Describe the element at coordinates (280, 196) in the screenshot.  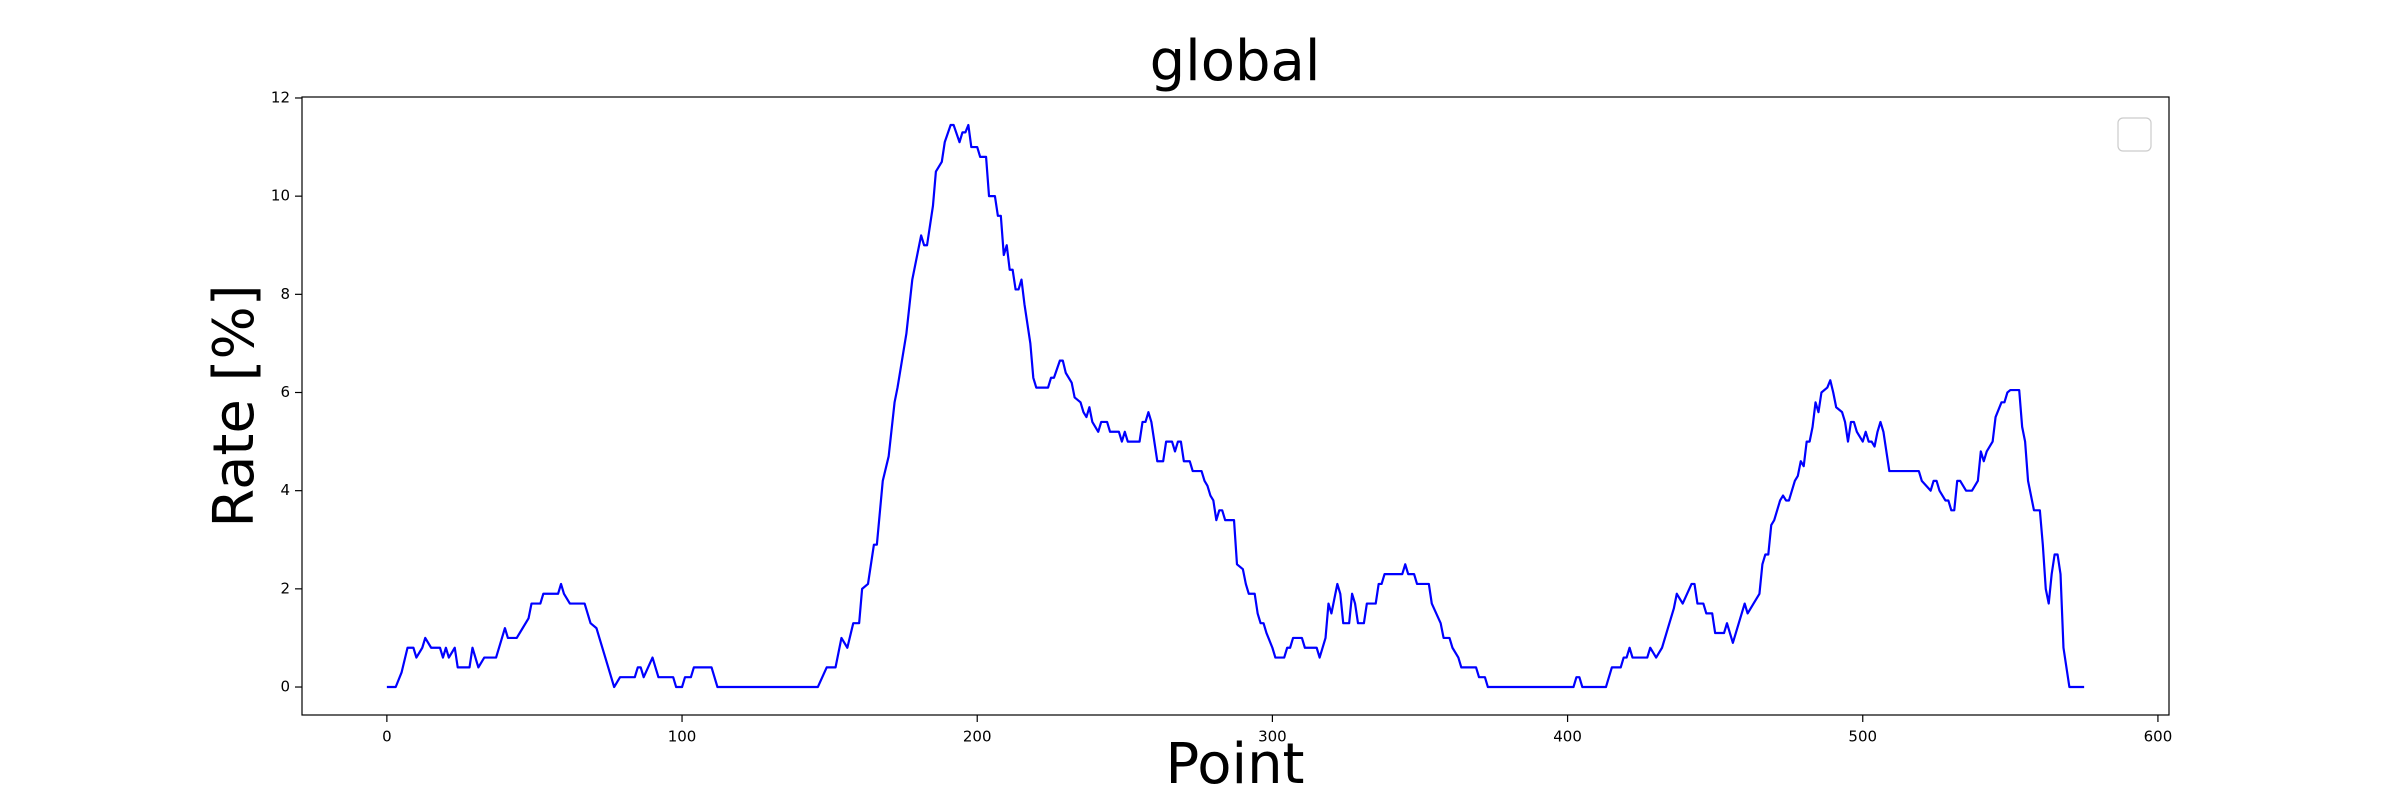
I see `y-tick-label: 10` at that location.